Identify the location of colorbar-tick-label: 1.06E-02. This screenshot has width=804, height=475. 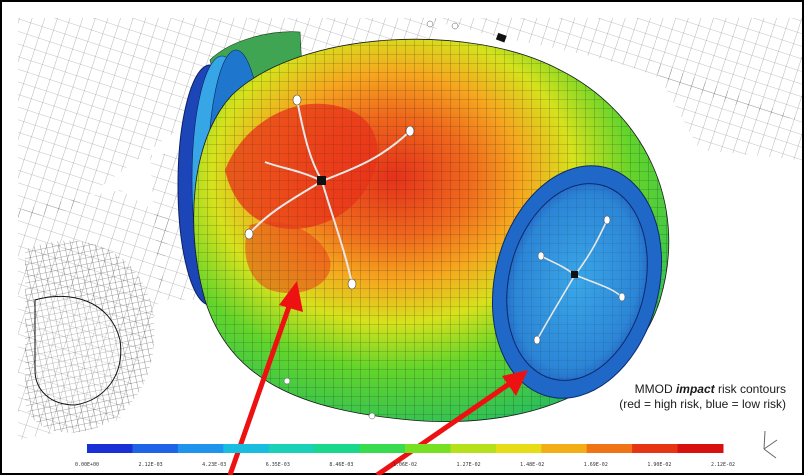
(405, 465).